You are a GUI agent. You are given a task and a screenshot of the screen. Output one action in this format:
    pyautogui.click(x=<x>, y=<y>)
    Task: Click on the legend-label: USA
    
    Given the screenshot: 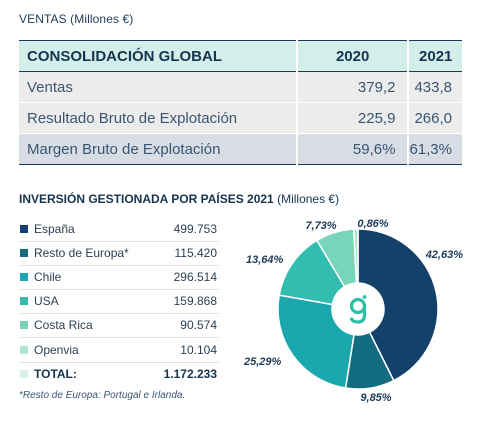 What is the action you would take?
    pyautogui.click(x=46, y=301)
    